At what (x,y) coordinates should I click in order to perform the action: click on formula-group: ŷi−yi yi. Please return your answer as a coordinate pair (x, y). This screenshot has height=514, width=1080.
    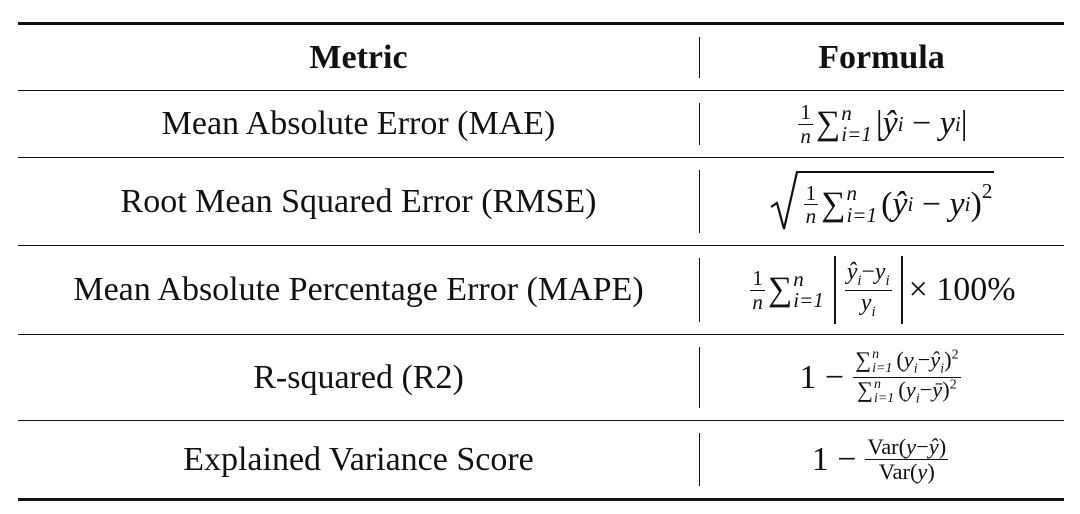
    Looking at the image, I should click on (868, 289).